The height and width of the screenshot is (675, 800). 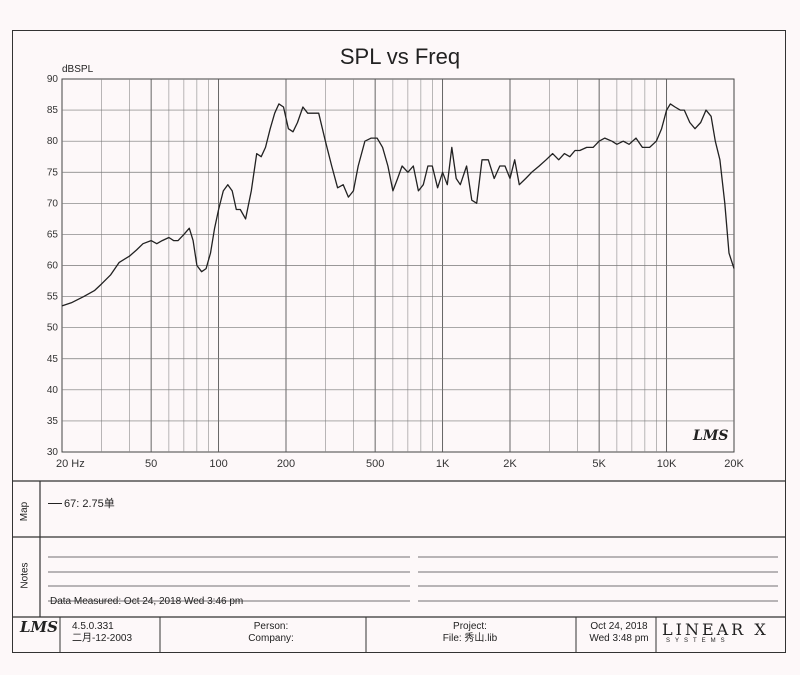 I want to click on y-tick-label: 60, so click(x=53, y=266).